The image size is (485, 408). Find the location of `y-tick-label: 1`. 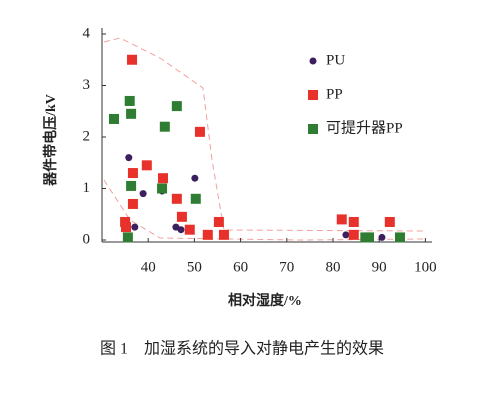

y-tick-label: 1 is located at coordinates (87, 188).